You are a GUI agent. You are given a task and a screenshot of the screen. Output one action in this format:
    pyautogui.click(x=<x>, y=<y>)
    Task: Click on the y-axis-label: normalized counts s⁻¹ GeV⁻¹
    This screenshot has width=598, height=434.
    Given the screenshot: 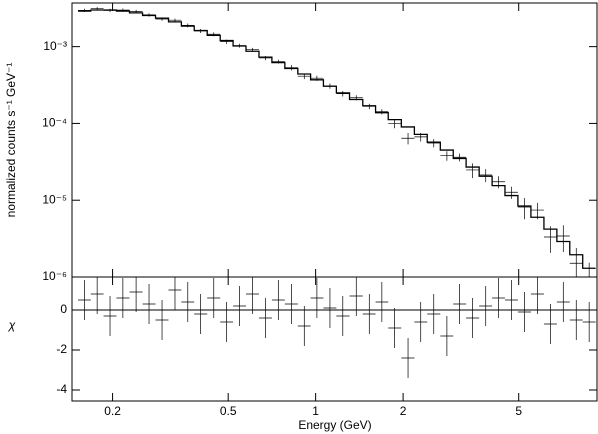 What is the action you would take?
    pyautogui.click(x=11, y=140)
    